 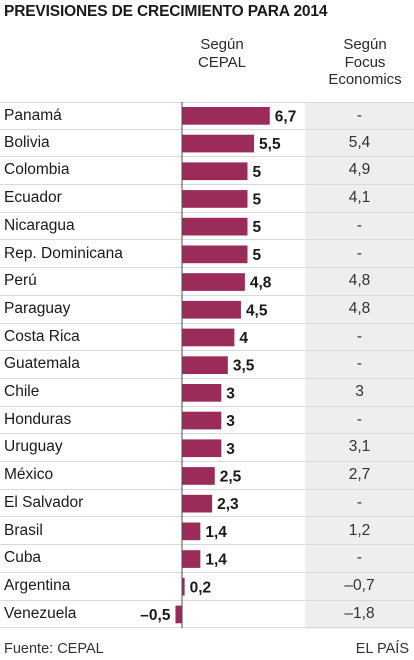 I want to click on country-label: Honduras, so click(x=38, y=419).